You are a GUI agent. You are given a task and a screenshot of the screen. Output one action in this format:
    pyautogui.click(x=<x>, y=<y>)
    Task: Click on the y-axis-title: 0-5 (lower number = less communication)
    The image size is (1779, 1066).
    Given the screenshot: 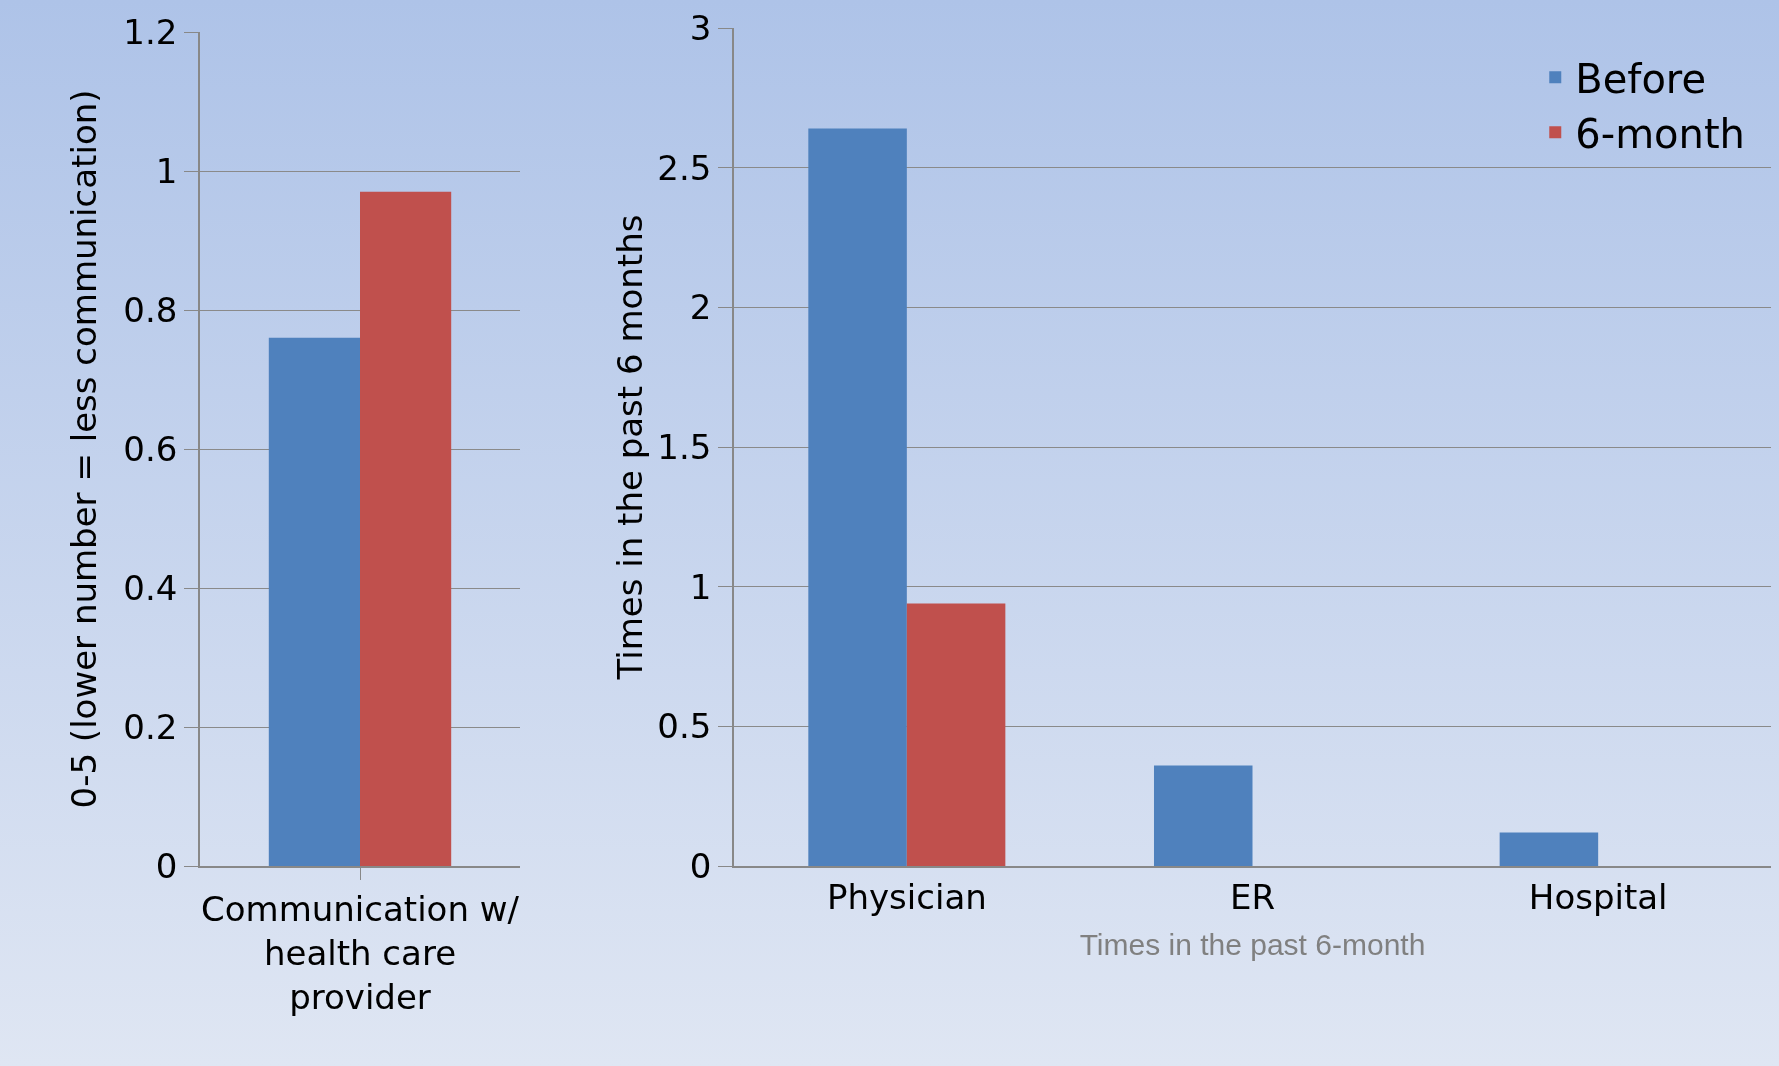 What is the action you would take?
    pyautogui.click(x=84, y=449)
    